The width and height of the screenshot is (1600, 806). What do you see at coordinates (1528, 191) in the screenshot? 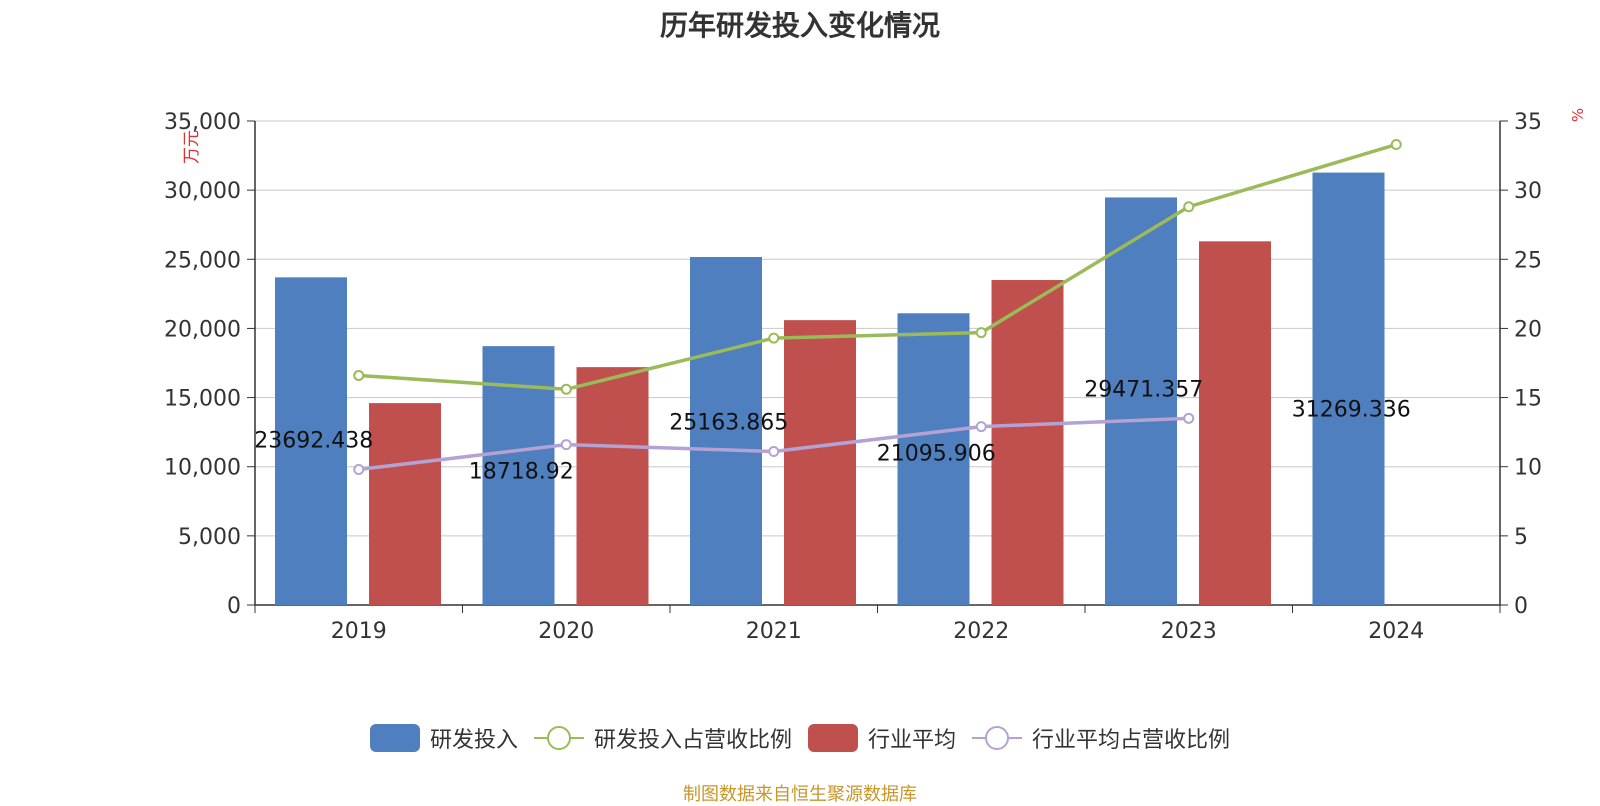
I see `y-right-tick-label: 30` at bounding box center [1528, 191].